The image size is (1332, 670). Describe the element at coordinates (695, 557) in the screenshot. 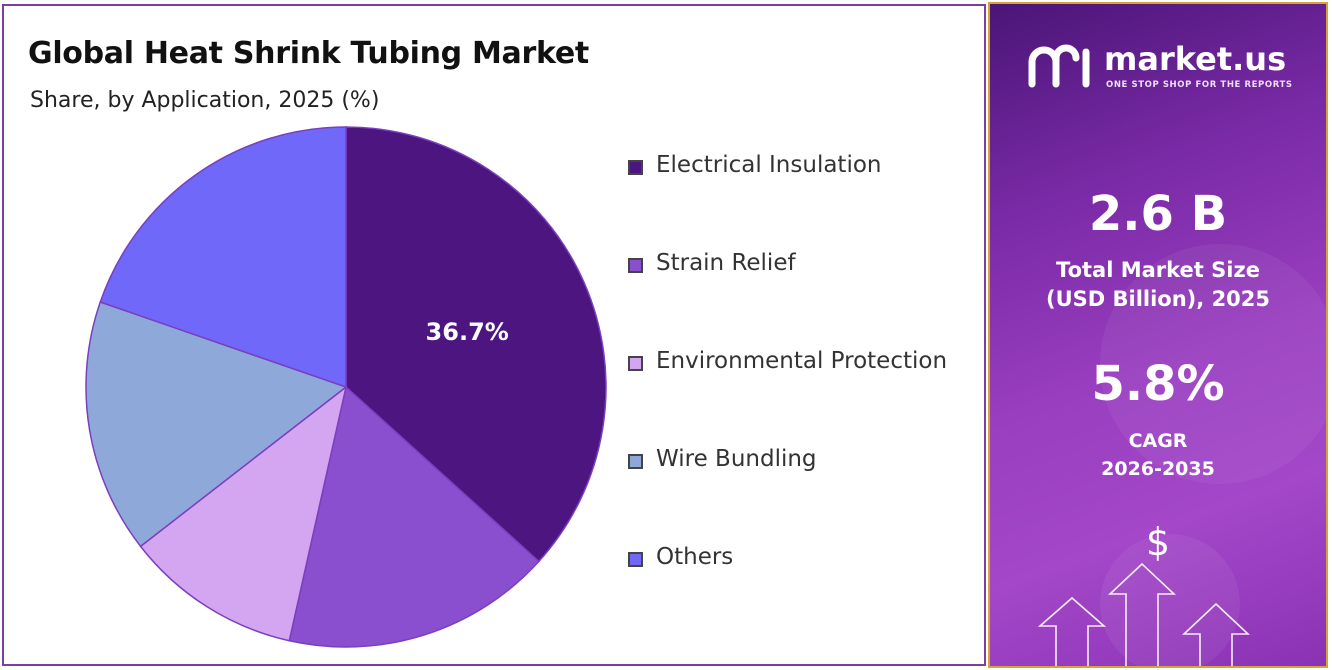

I see `legend-label: Others` at that location.